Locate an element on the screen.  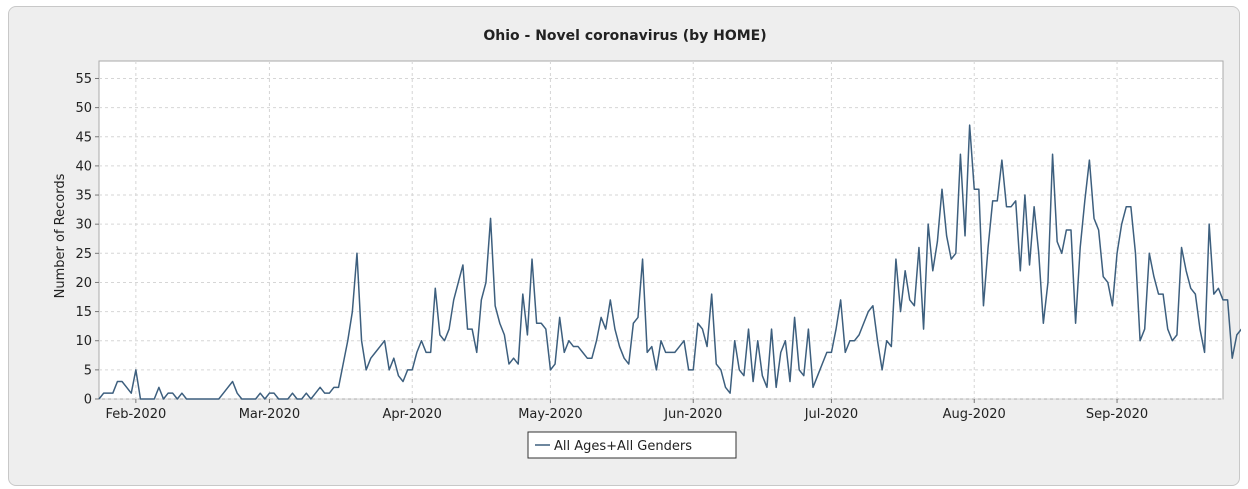
y-tick-label: 45 is located at coordinates (83, 137).